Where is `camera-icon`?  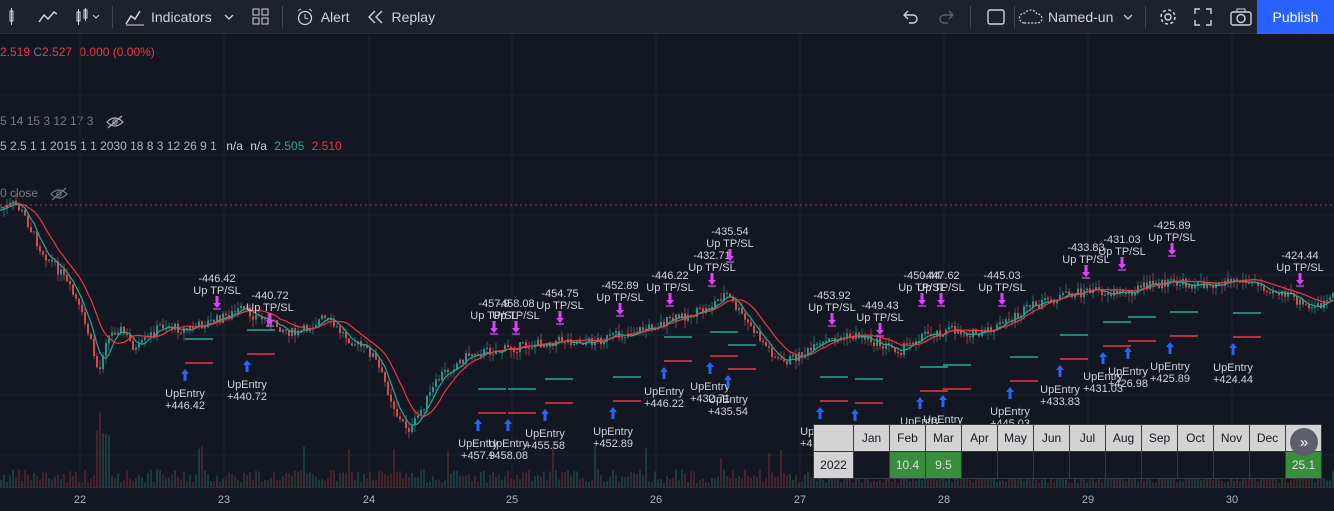
camera-icon is located at coordinates (1241, 17).